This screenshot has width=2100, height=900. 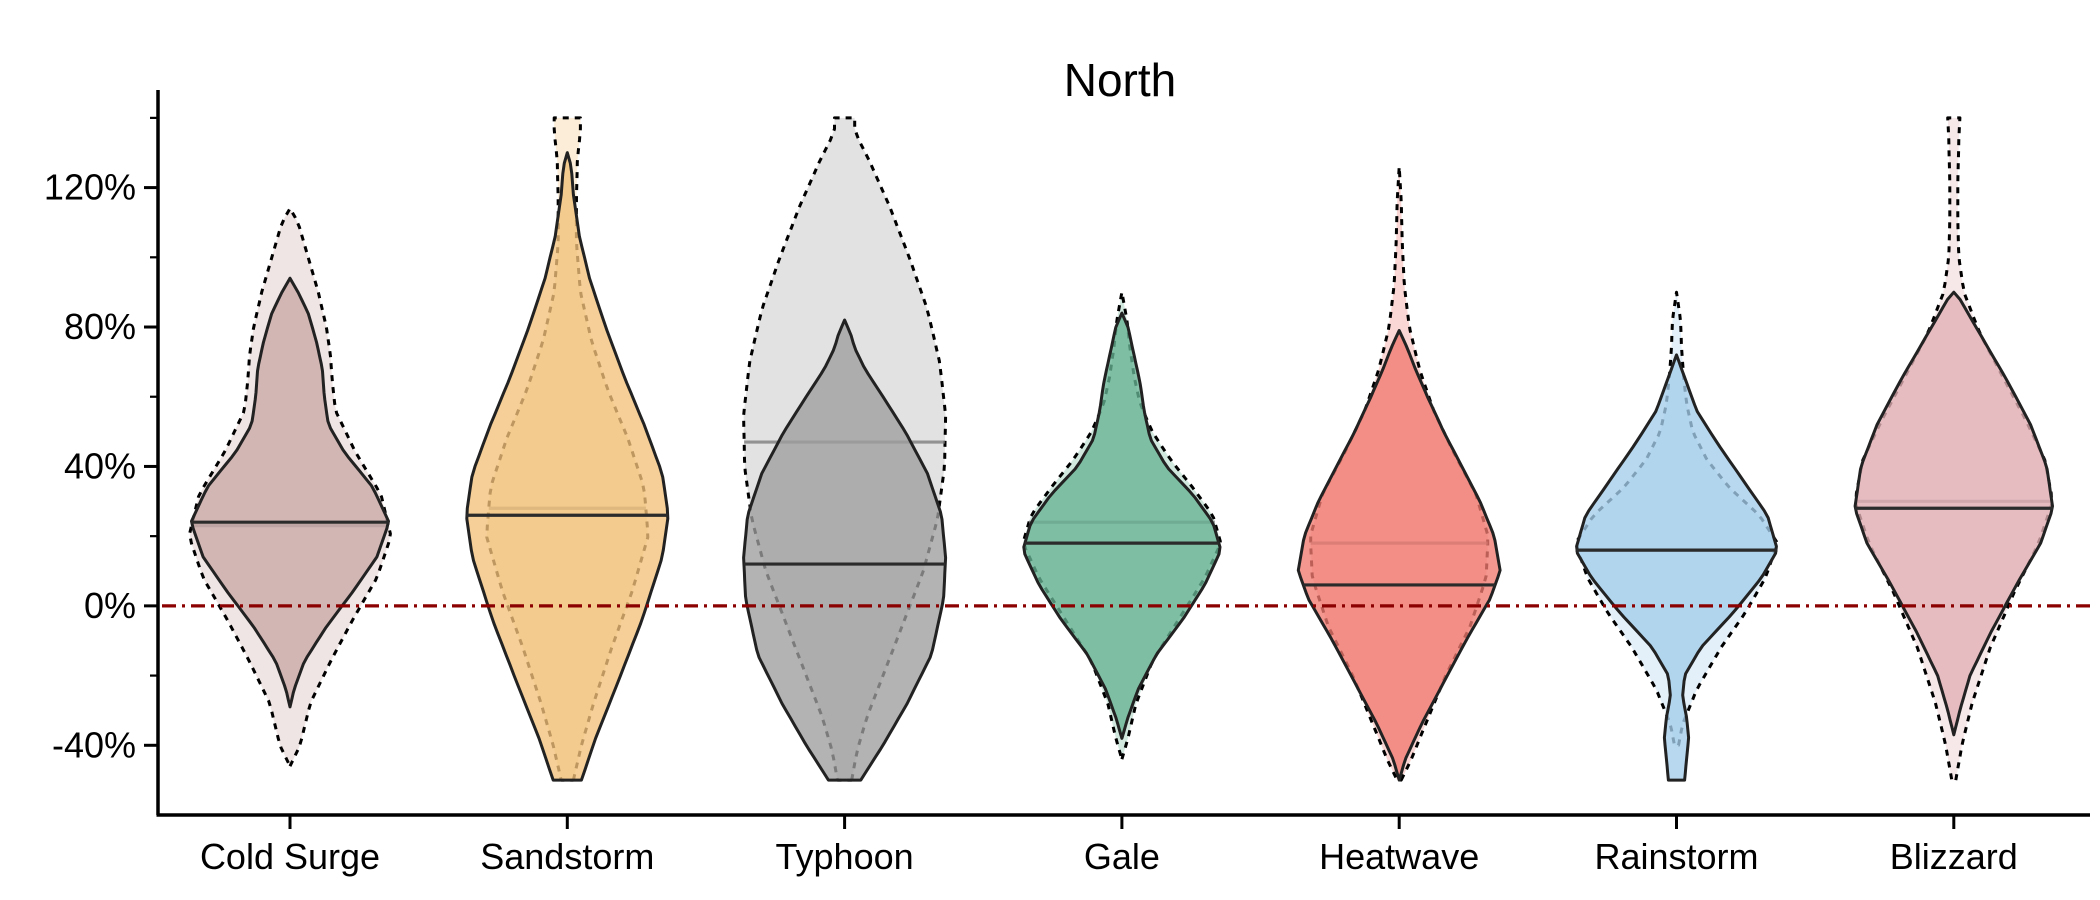 What do you see at coordinates (1676, 856) in the screenshot?
I see `x-tick-label: Rainstorm` at bounding box center [1676, 856].